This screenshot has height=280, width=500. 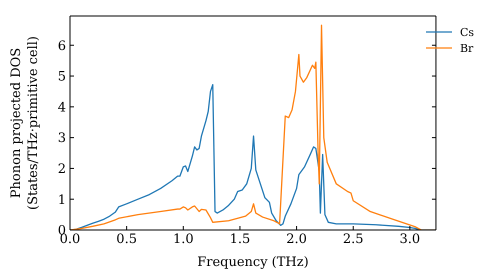 What do you see at coordinates (467, 48) in the screenshot?
I see `legend-label: Br` at bounding box center [467, 48].